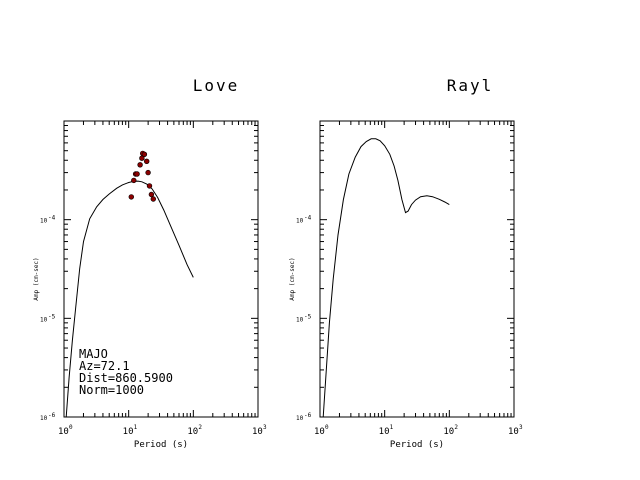 This screenshot has width=640, height=480. What do you see at coordinates (392, 427) in the screenshot?
I see `rayl-xtick-label-exp: 1` at bounding box center [392, 427].